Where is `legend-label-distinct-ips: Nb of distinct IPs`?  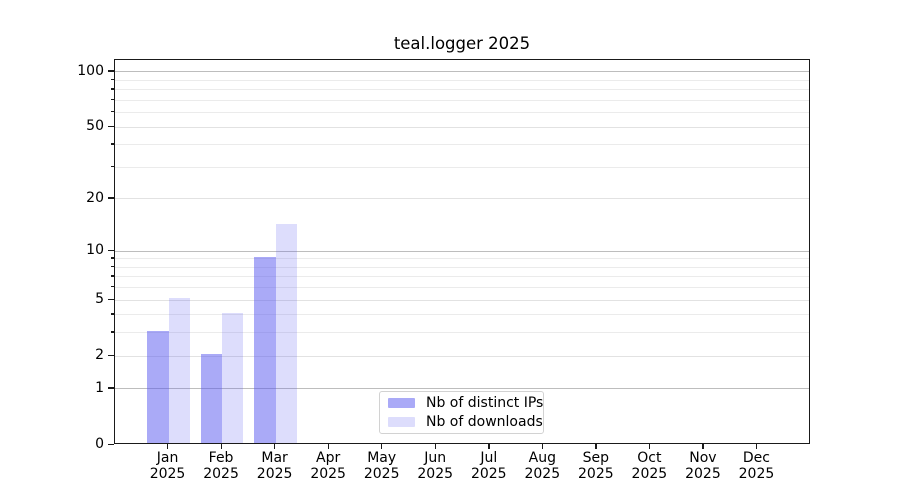
legend-label-distinct-ips: Nb of distinct IPs is located at coordinates (485, 403).